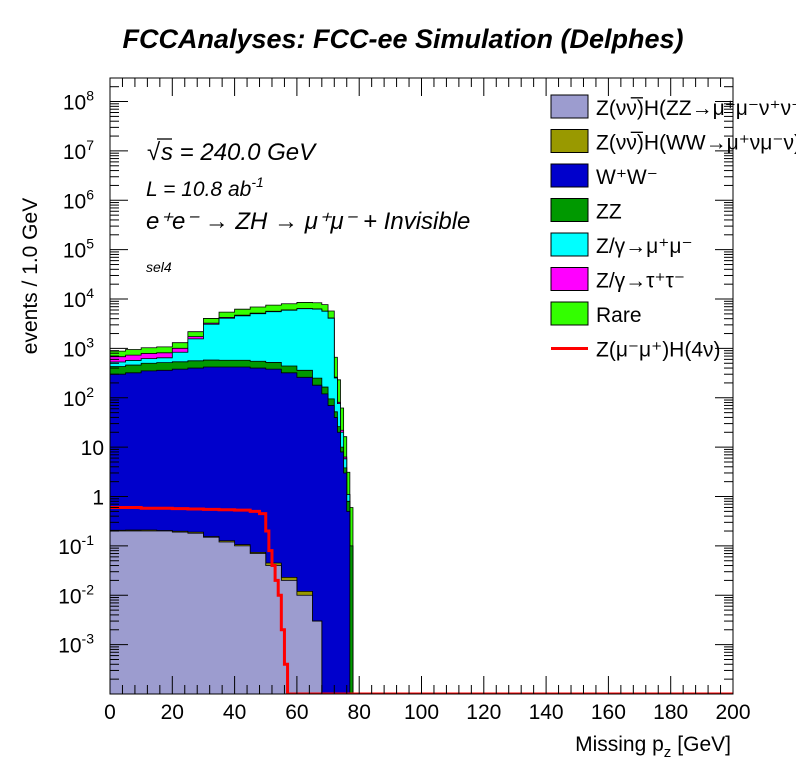 The width and height of the screenshot is (796, 772). Describe the element at coordinates (696, 108) in the screenshot. I see `legend-label-0: Z(νν̅)H(ZZ→μ⁺μ⁻ν⁺ν⁻)` at that location.